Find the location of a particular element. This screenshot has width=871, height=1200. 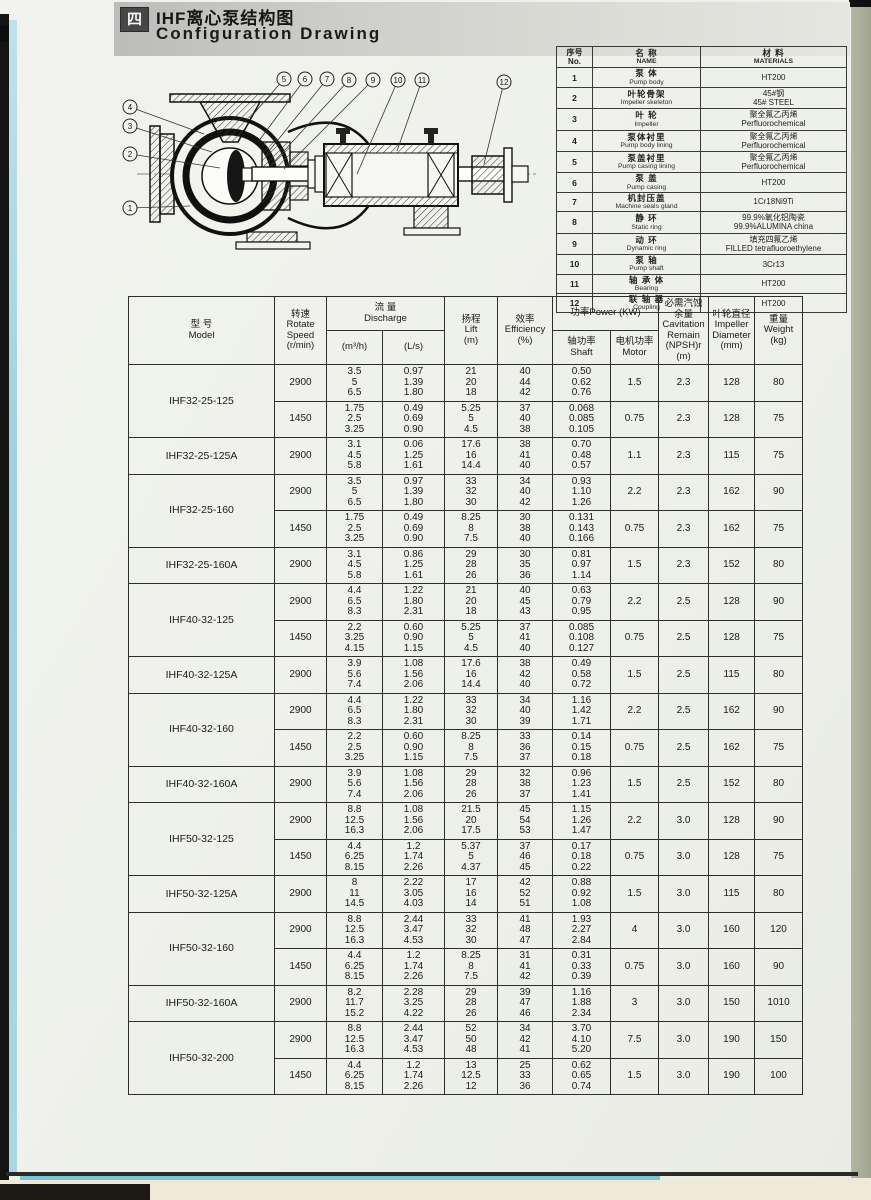

spec-header-efficiency: 效率 Efficiency (%) is located at coordinates (525, 330).